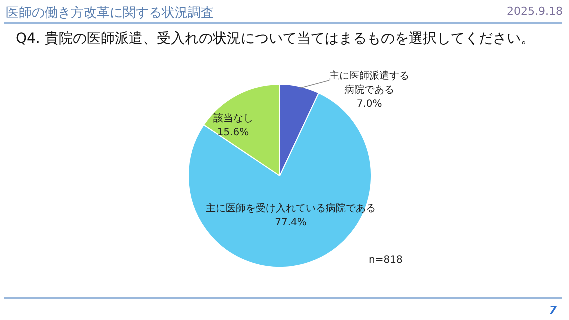 This screenshot has width=569, height=320. Describe the element at coordinates (386, 260) in the screenshot. I see `text: n=818` at that location.